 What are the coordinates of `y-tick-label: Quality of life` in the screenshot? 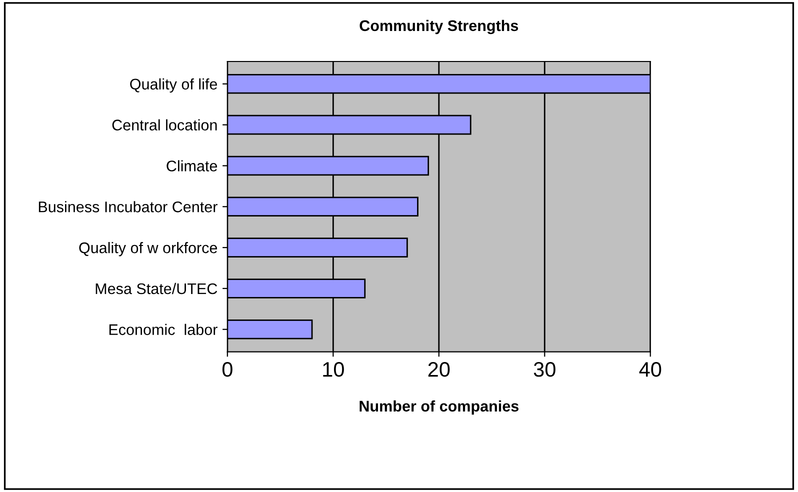 It's located at (174, 85).